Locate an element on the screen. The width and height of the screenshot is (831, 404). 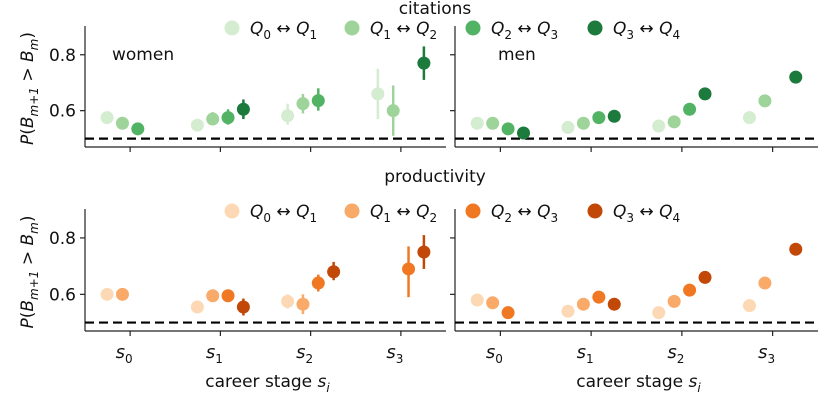
row-title-productivity: productivity is located at coordinates (435, 177).